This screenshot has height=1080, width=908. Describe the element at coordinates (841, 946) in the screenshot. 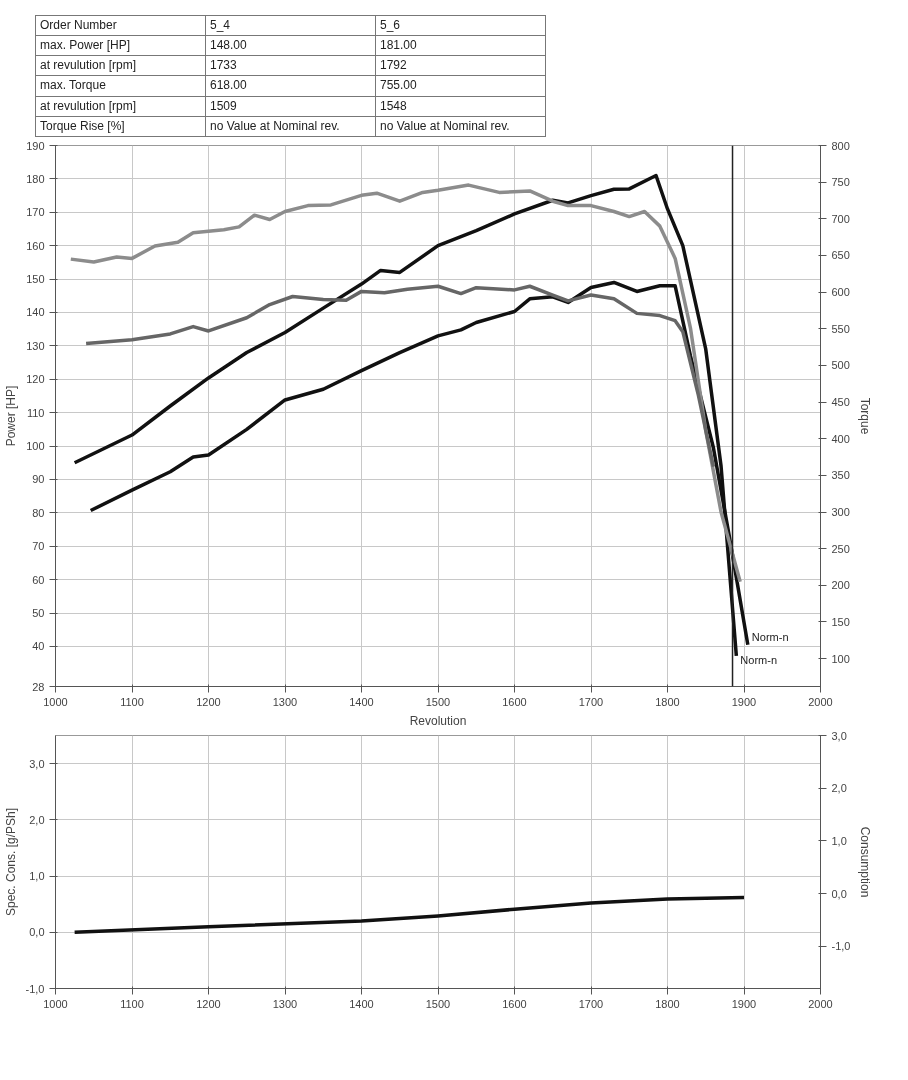

I see `y2-tick-label: -1,0` at that location.